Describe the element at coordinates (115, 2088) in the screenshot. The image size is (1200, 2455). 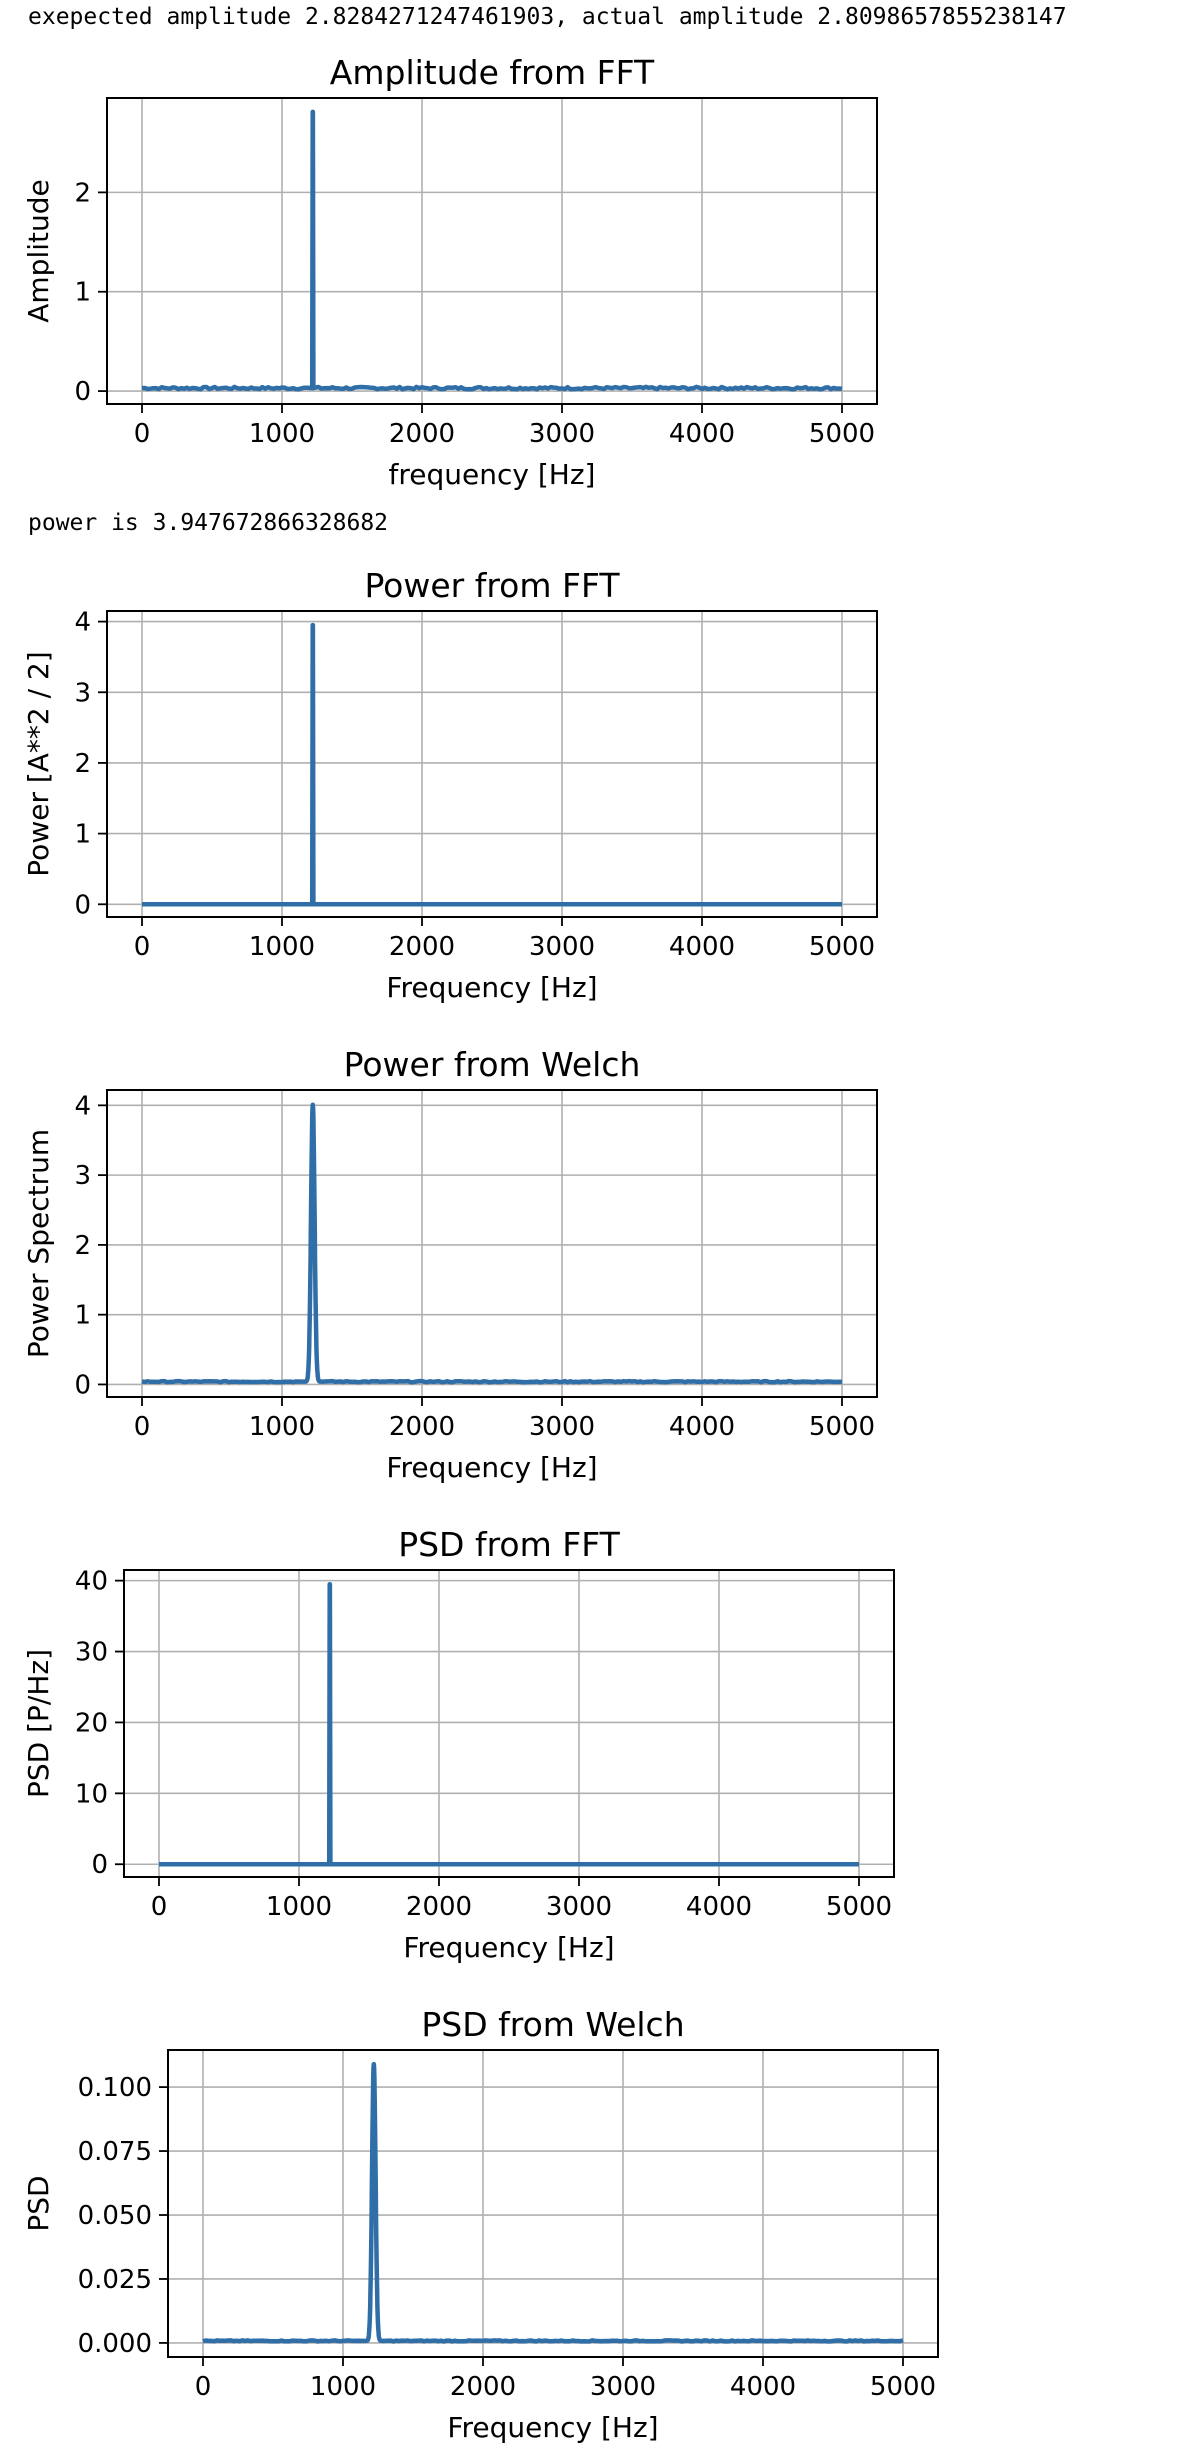
I see `y-tick-label: 0.100` at that location.